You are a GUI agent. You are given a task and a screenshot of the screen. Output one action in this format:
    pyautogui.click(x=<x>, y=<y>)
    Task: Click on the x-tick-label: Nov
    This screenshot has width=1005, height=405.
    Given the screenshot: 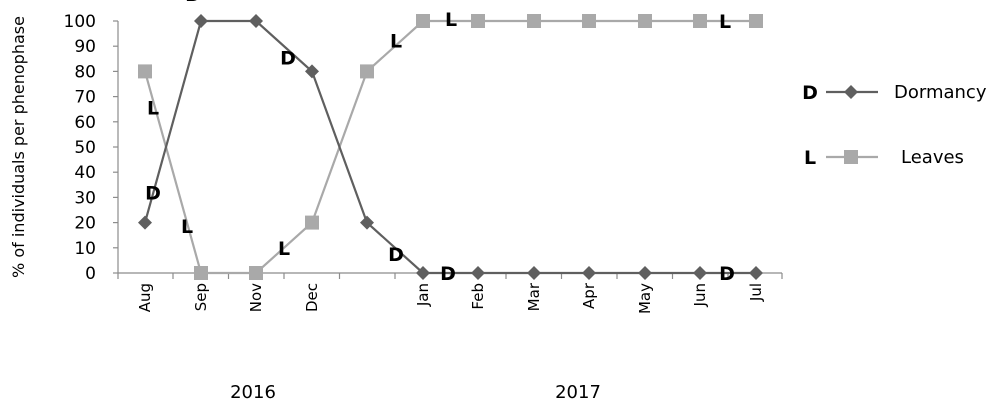 What is the action you would take?
    pyautogui.click(x=256, y=297)
    